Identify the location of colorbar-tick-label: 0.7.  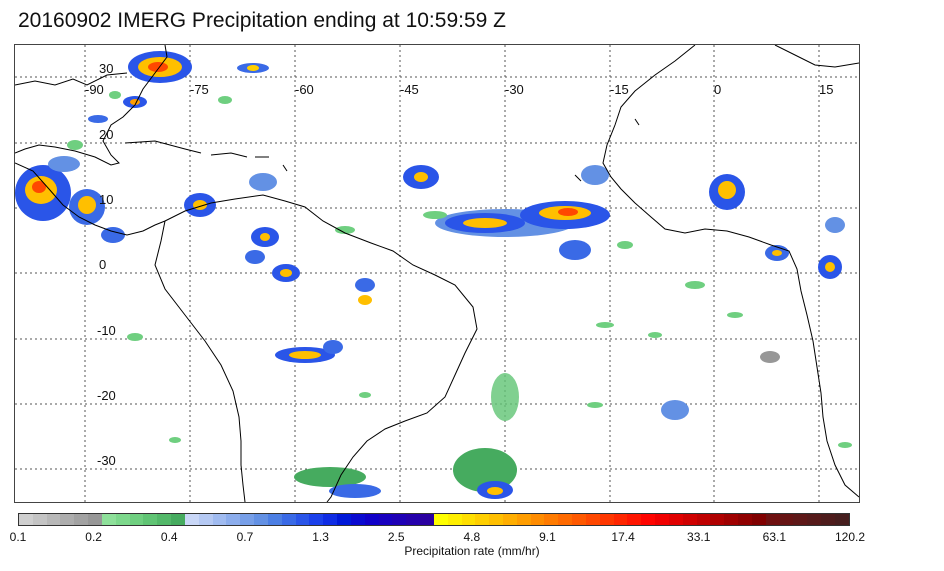
(245, 537).